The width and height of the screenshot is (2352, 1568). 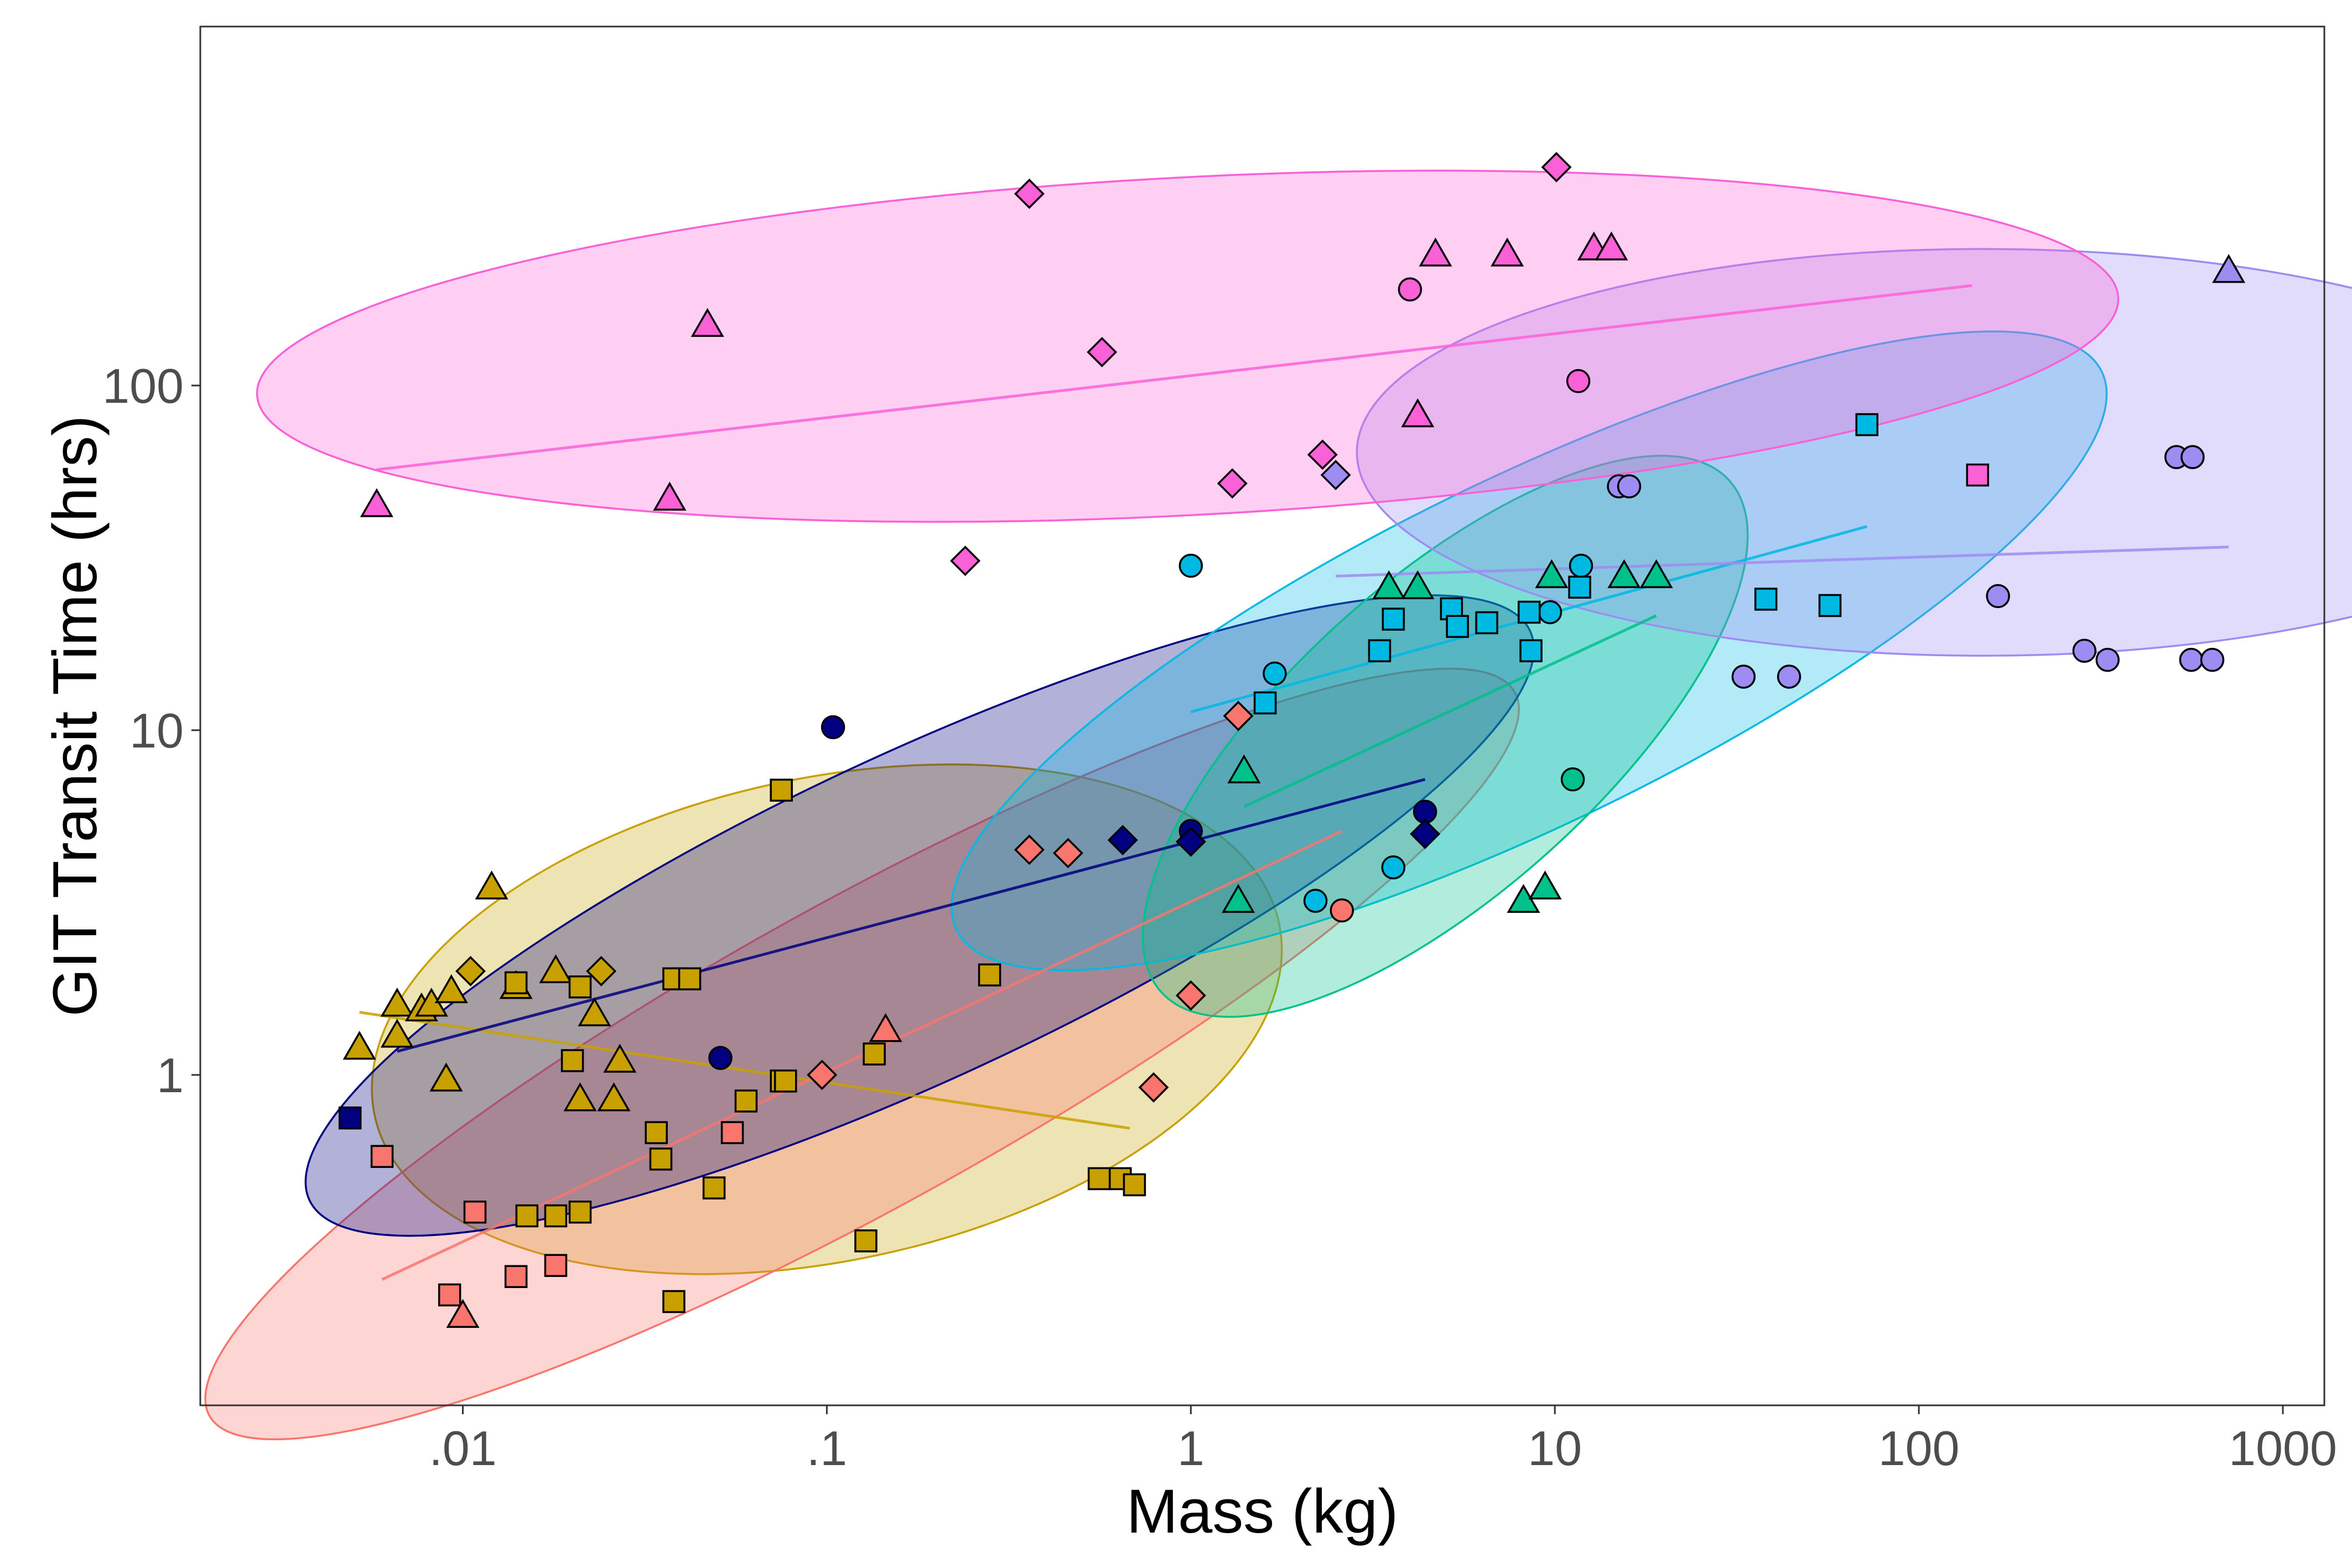 What do you see at coordinates (143, 386) in the screenshot?
I see `y-tick-label-3: 100` at bounding box center [143, 386].